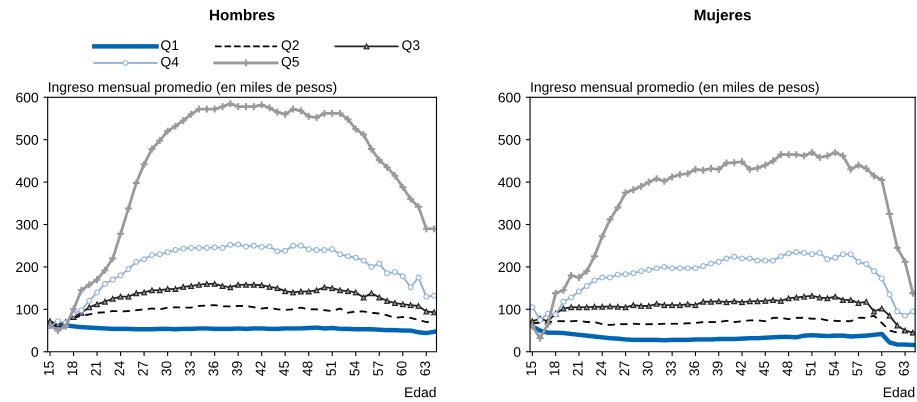 This screenshot has width=917, height=402. What do you see at coordinates (290, 46) in the screenshot?
I see `legend-label: Q2` at bounding box center [290, 46].